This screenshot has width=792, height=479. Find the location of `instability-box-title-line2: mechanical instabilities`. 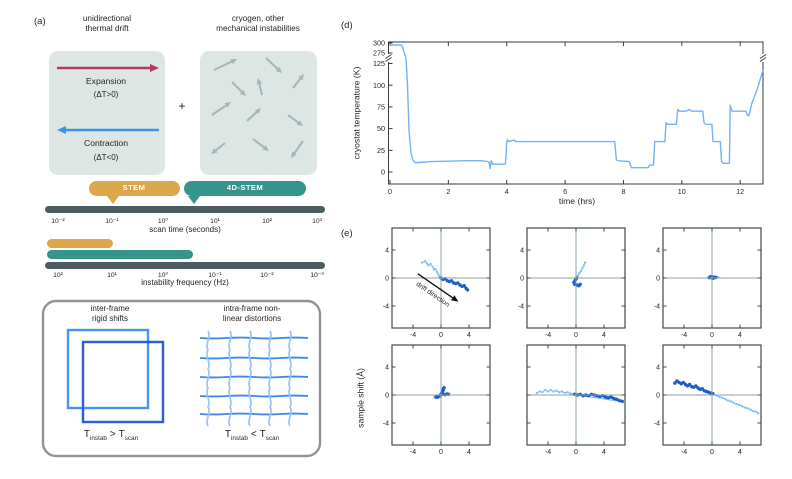

instability-box-title-line2: mechanical instabilities is located at coordinates (258, 28).